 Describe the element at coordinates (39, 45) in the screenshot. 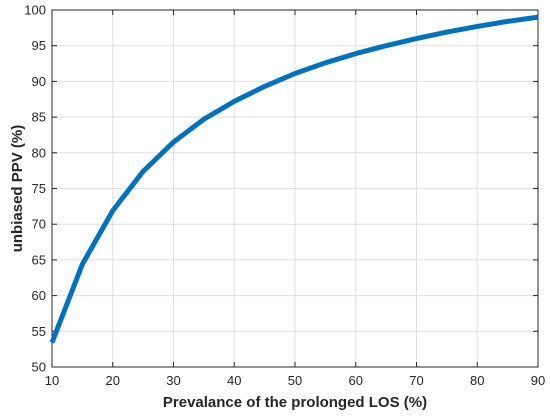

I see `y-tick-label: 95` at that location.